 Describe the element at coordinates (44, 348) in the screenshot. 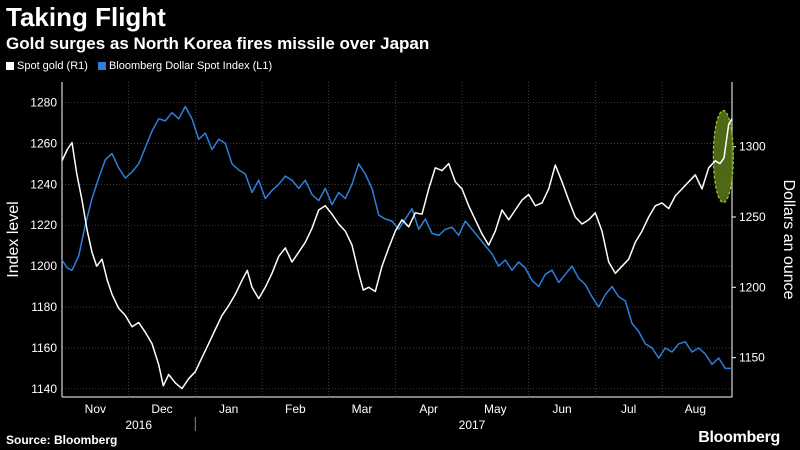

I see `y-left-tick-label: 1160` at that location.